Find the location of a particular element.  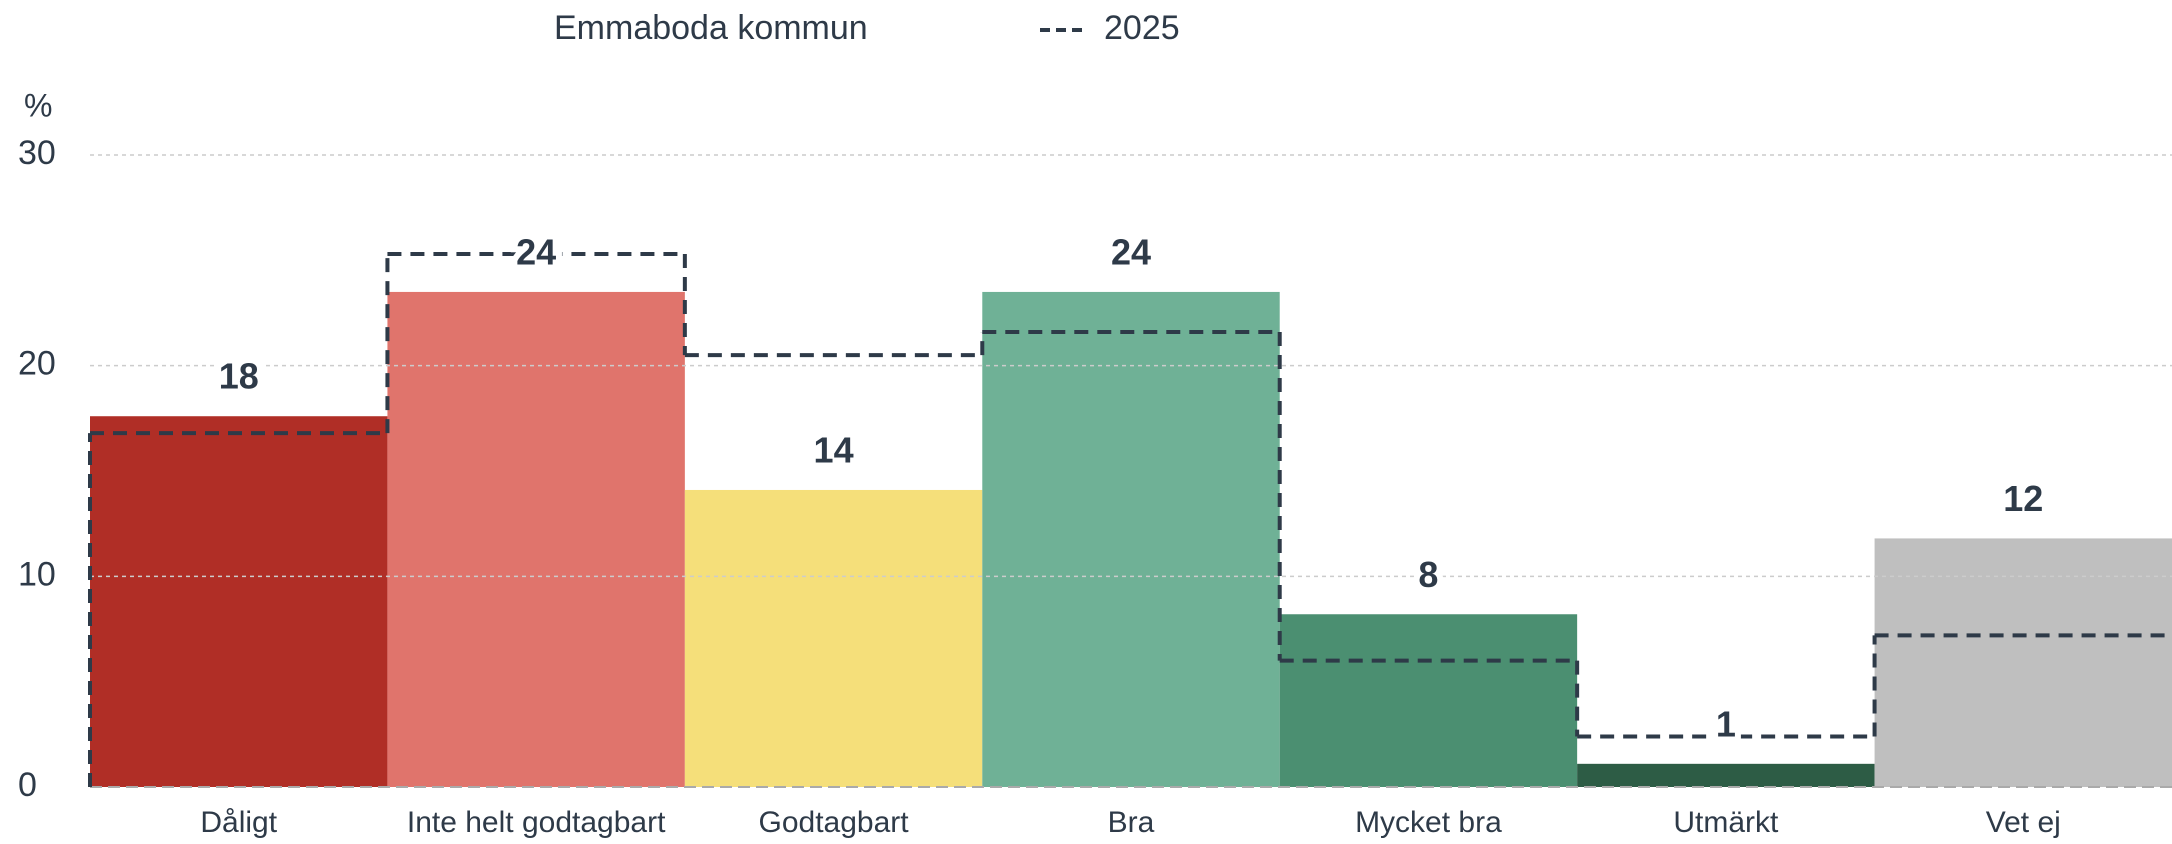

legend-label: Emmaboda kommun is located at coordinates (711, 28).